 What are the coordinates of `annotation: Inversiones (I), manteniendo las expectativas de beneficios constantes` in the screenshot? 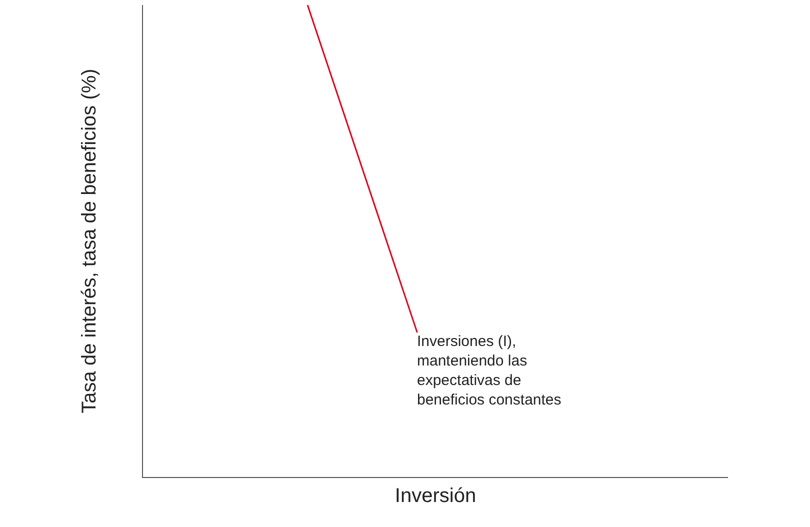 It's located at (489, 370).